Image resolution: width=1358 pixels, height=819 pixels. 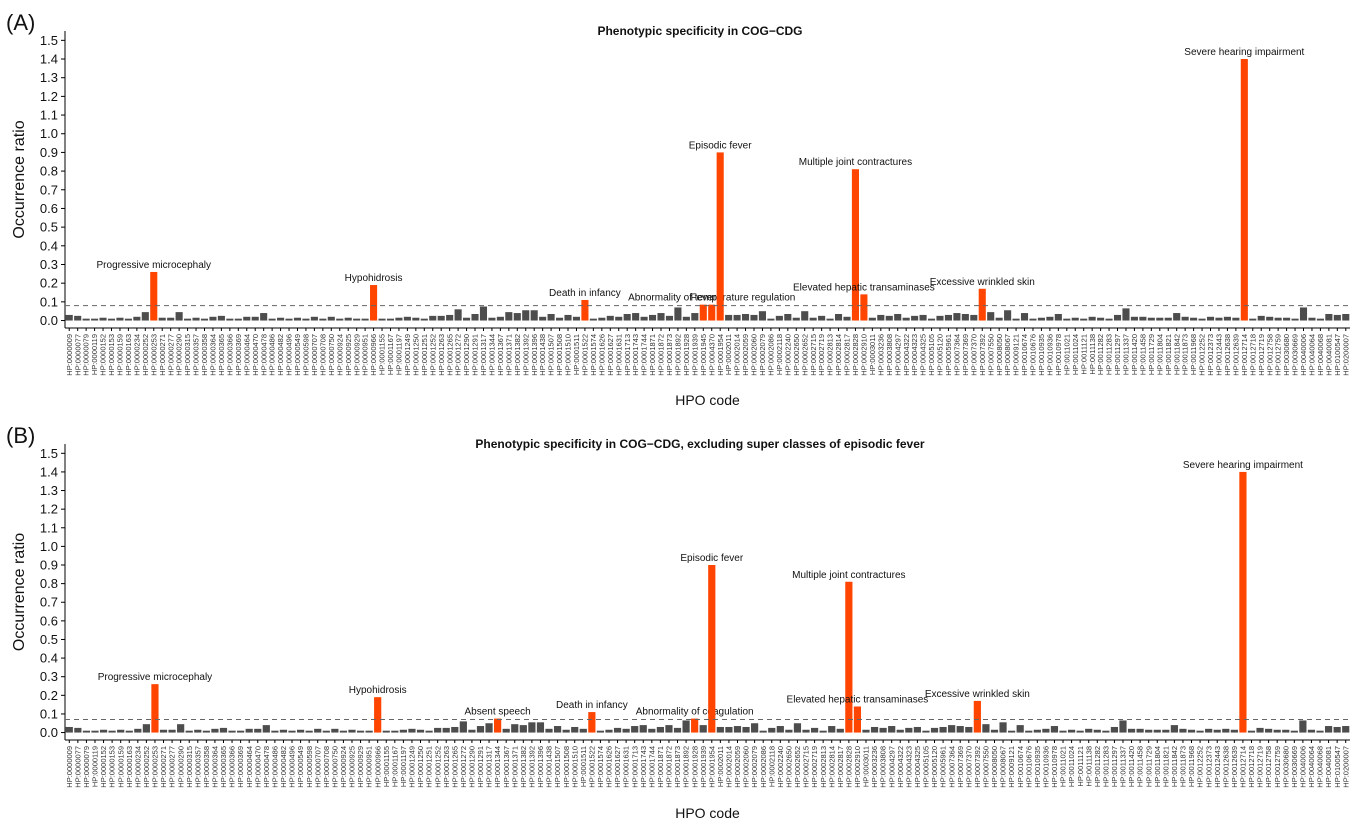 What do you see at coordinates (626, 767) in the screenshot?
I see `x-tick-label: HP:0001631` at bounding box center [626, 767].